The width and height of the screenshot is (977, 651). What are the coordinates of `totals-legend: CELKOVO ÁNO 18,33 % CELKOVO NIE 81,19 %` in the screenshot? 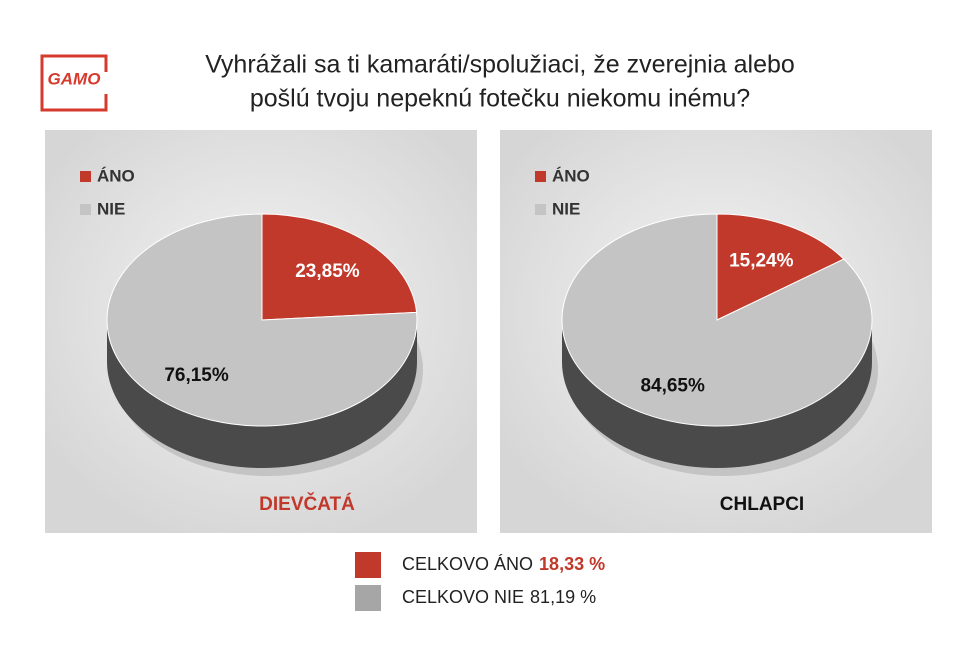 It's located at (480, 581).